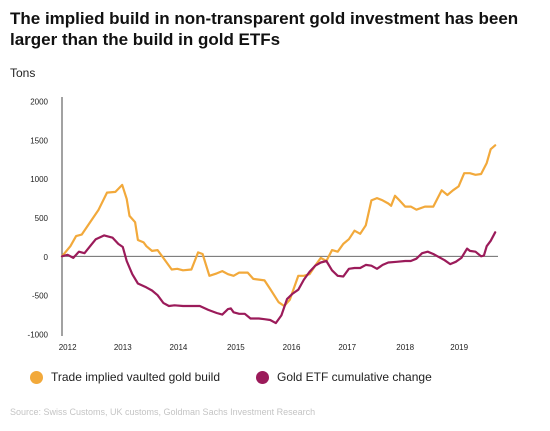  Describe the element at coordinates (405, 347) in the screenshot. I see `x-tick-label: 2018` at that location.